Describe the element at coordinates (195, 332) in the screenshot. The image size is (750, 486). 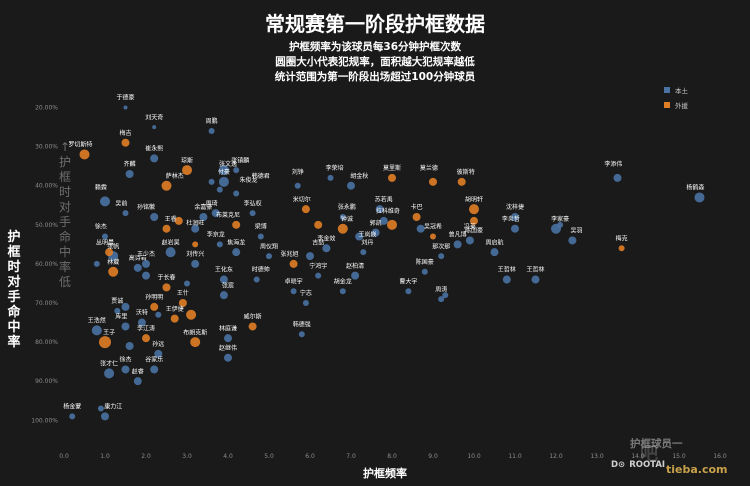
I see `point-label: 布朗克斯` at that location.